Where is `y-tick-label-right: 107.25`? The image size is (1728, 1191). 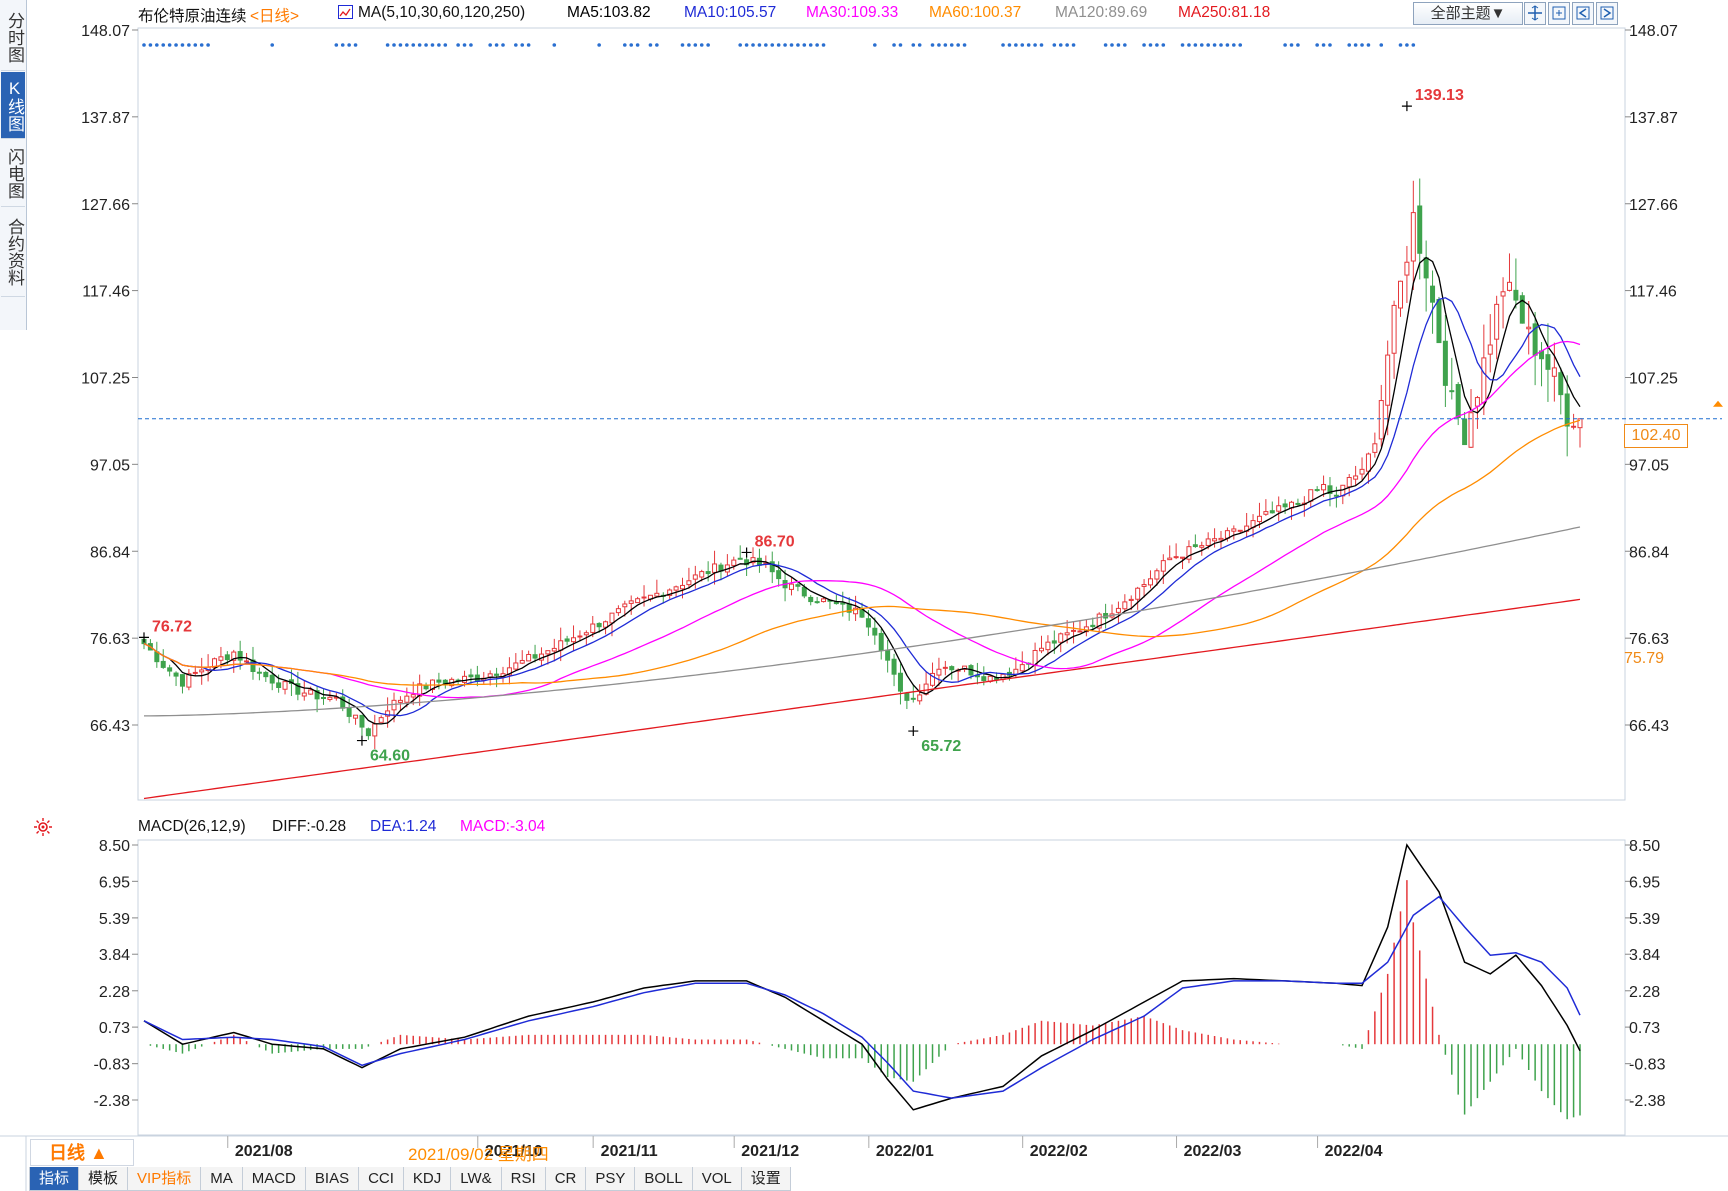
y-tick-label-right: 107.25 is located at coordinates (1653, 379).